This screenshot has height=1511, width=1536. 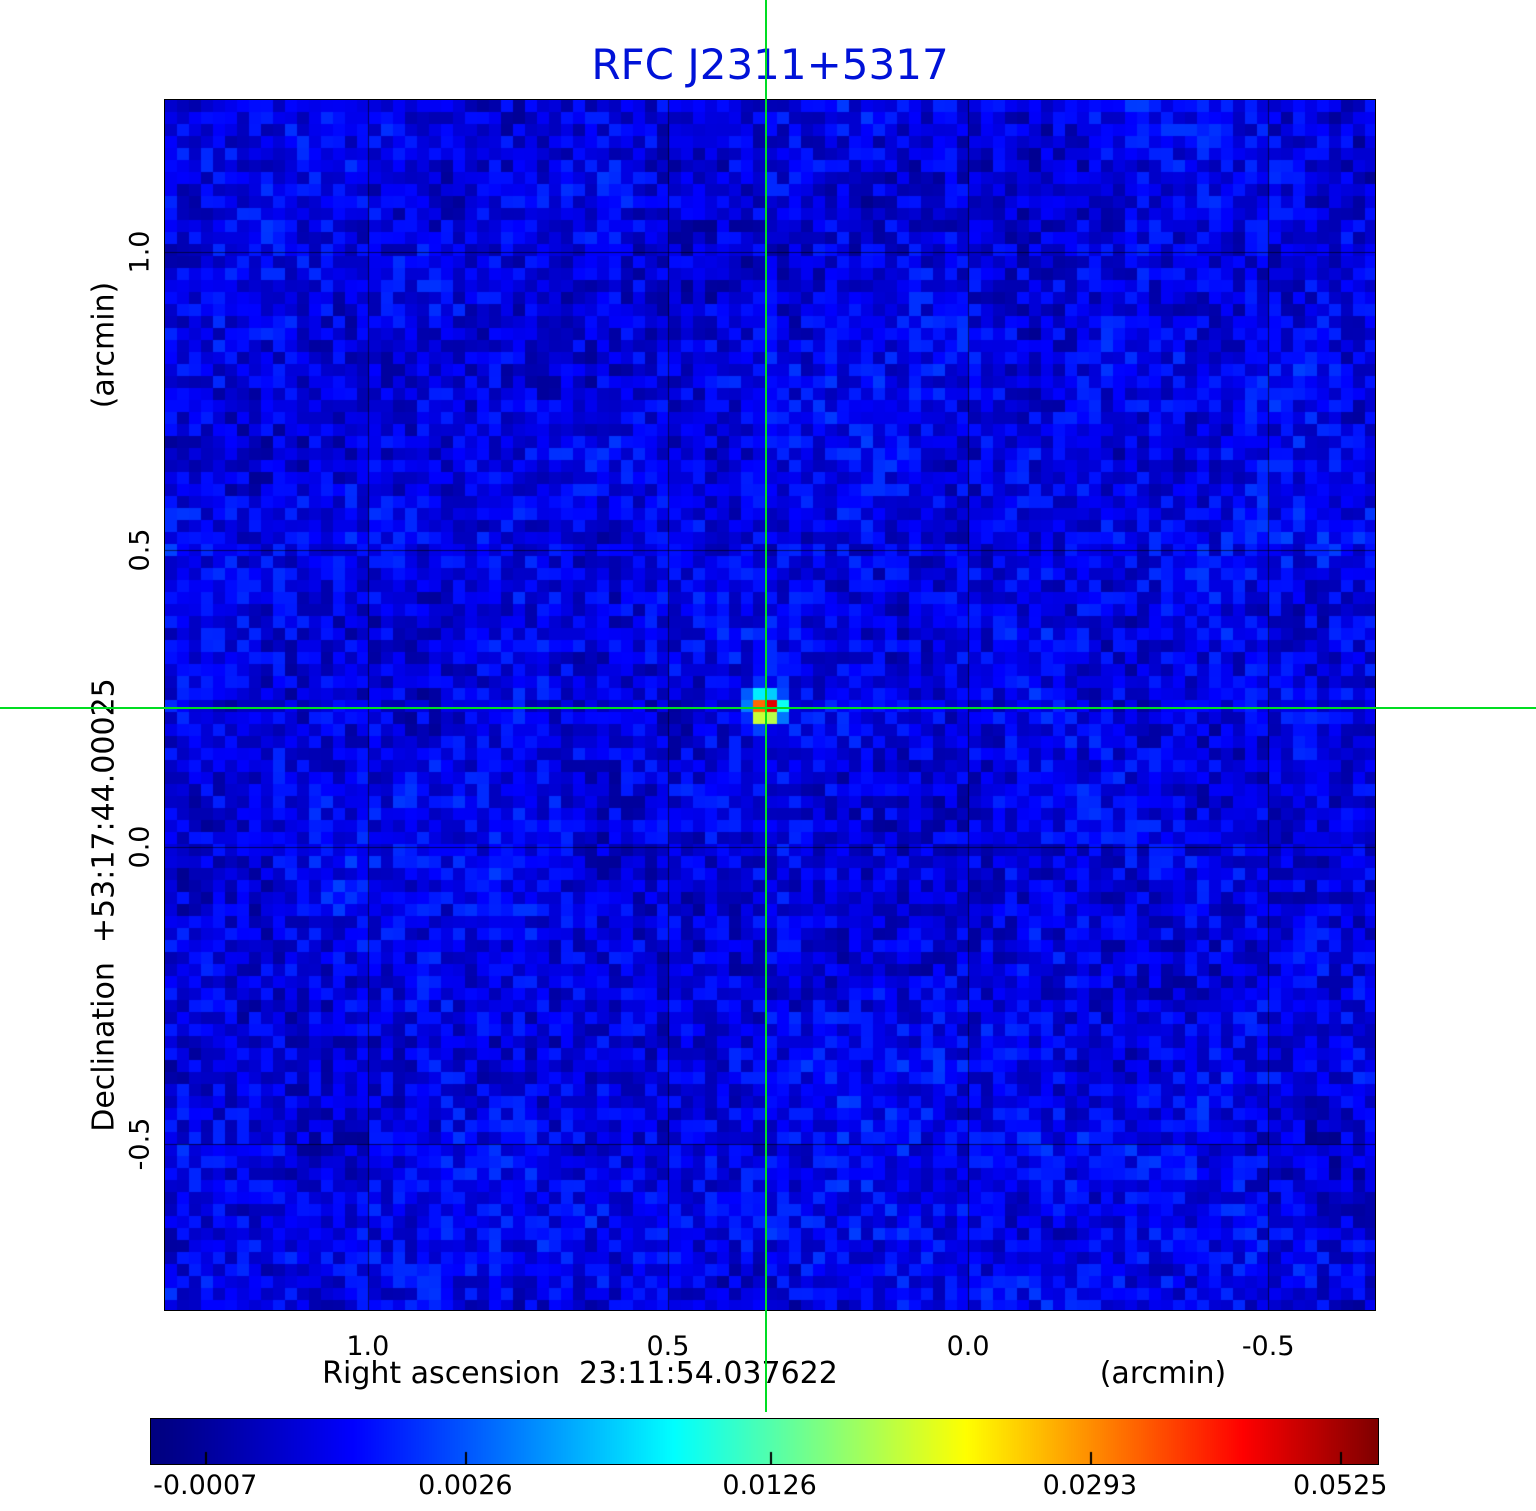 What do you see at coordinates (140, 252) in the screenshot?
I see `y-tick-label: 1.0` at bounding box center [140, 252].